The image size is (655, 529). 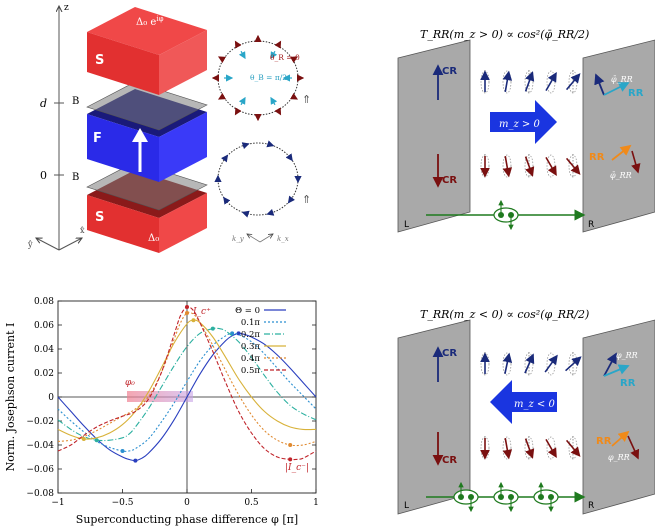 What do you see at coordinates (633, 447) in the screenshot?
I see `rr-maroon-b-arrow-icon` at bounding box center [633, 447].